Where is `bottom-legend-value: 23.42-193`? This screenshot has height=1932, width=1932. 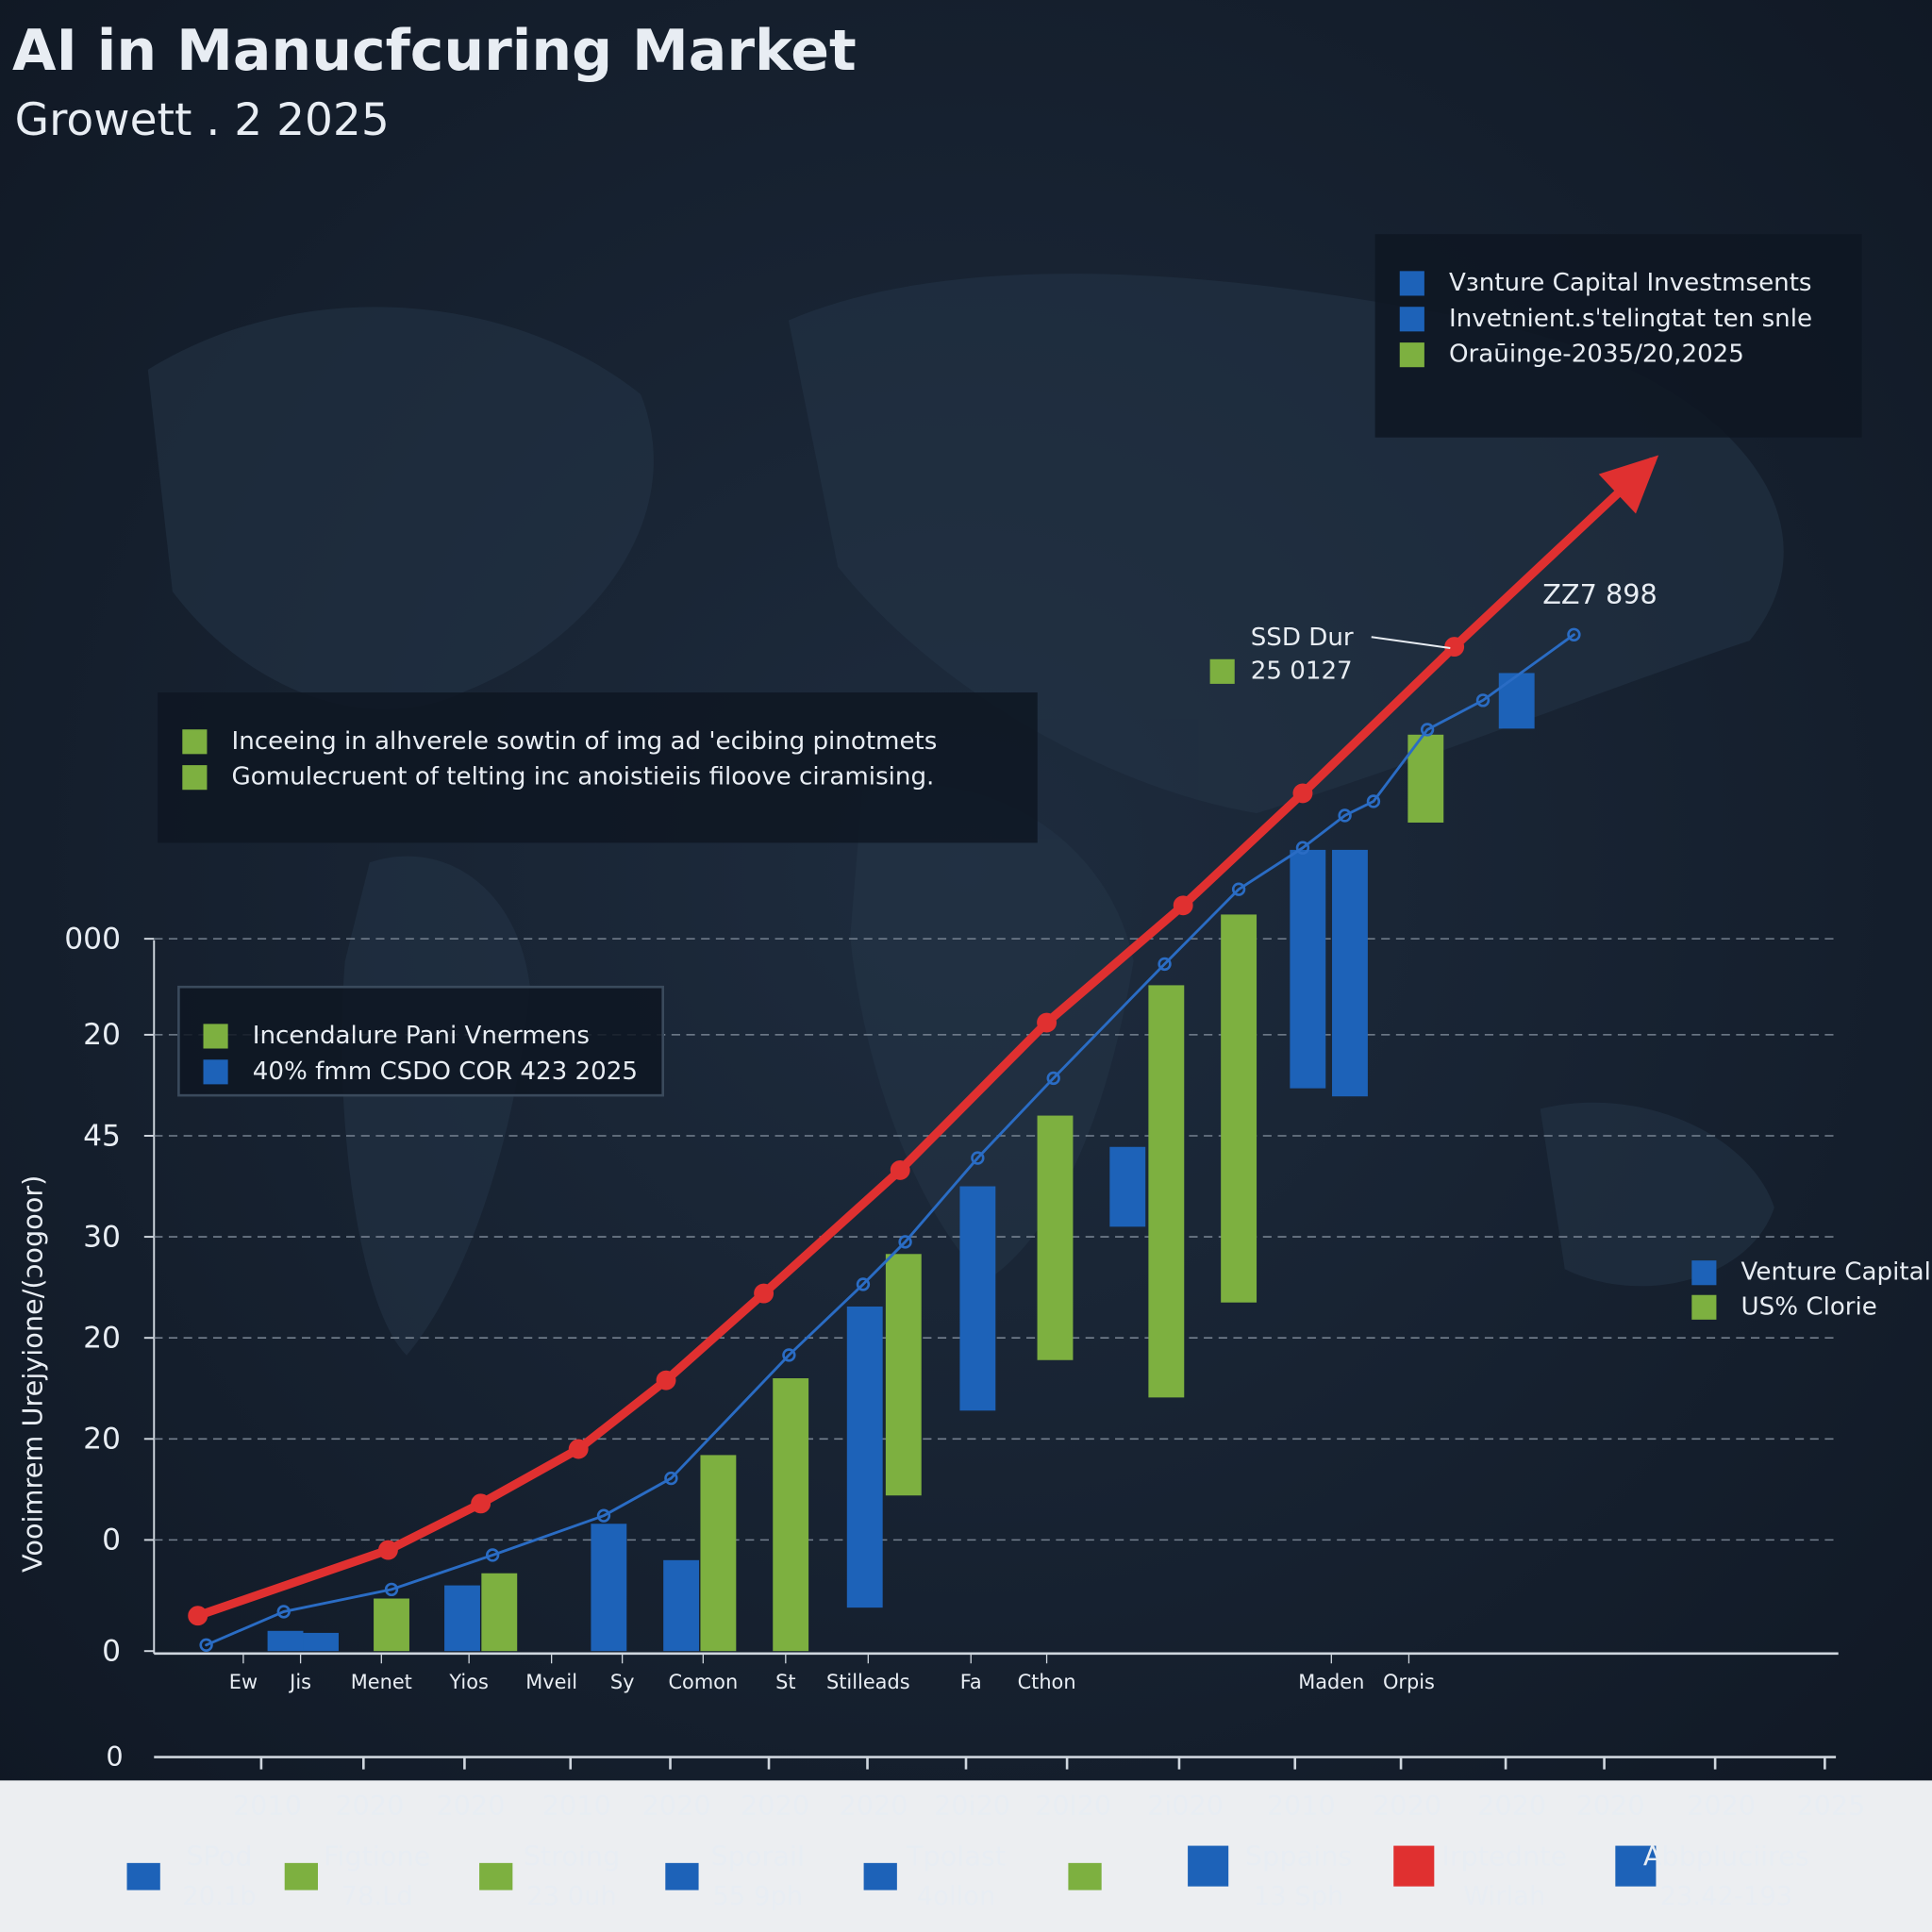
bottom-legend-value: 23.42-193 is located at coordinates (1726, 1897).